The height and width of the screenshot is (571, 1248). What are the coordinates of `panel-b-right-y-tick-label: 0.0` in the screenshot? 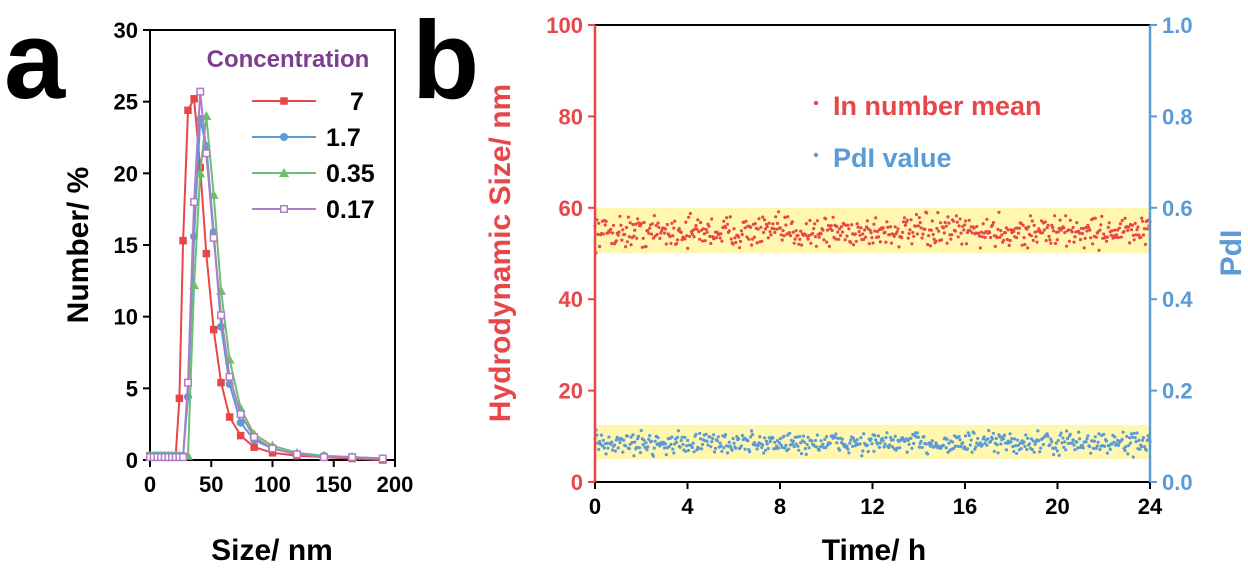 It's located at (1177, 482).